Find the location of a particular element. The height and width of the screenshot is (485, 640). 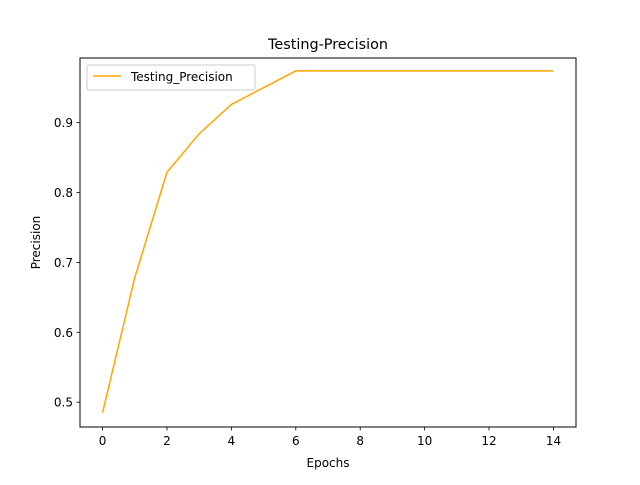

x-tick-label: 10 is located at coordinates (424, 441).